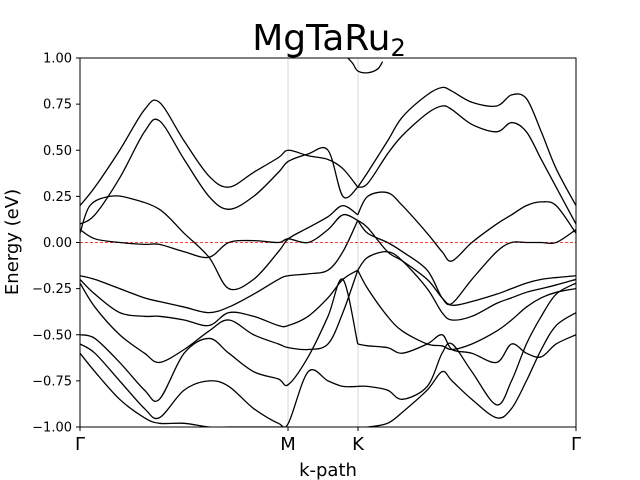  I want to click on y-tick-label: −0.50, so click(52, 335).